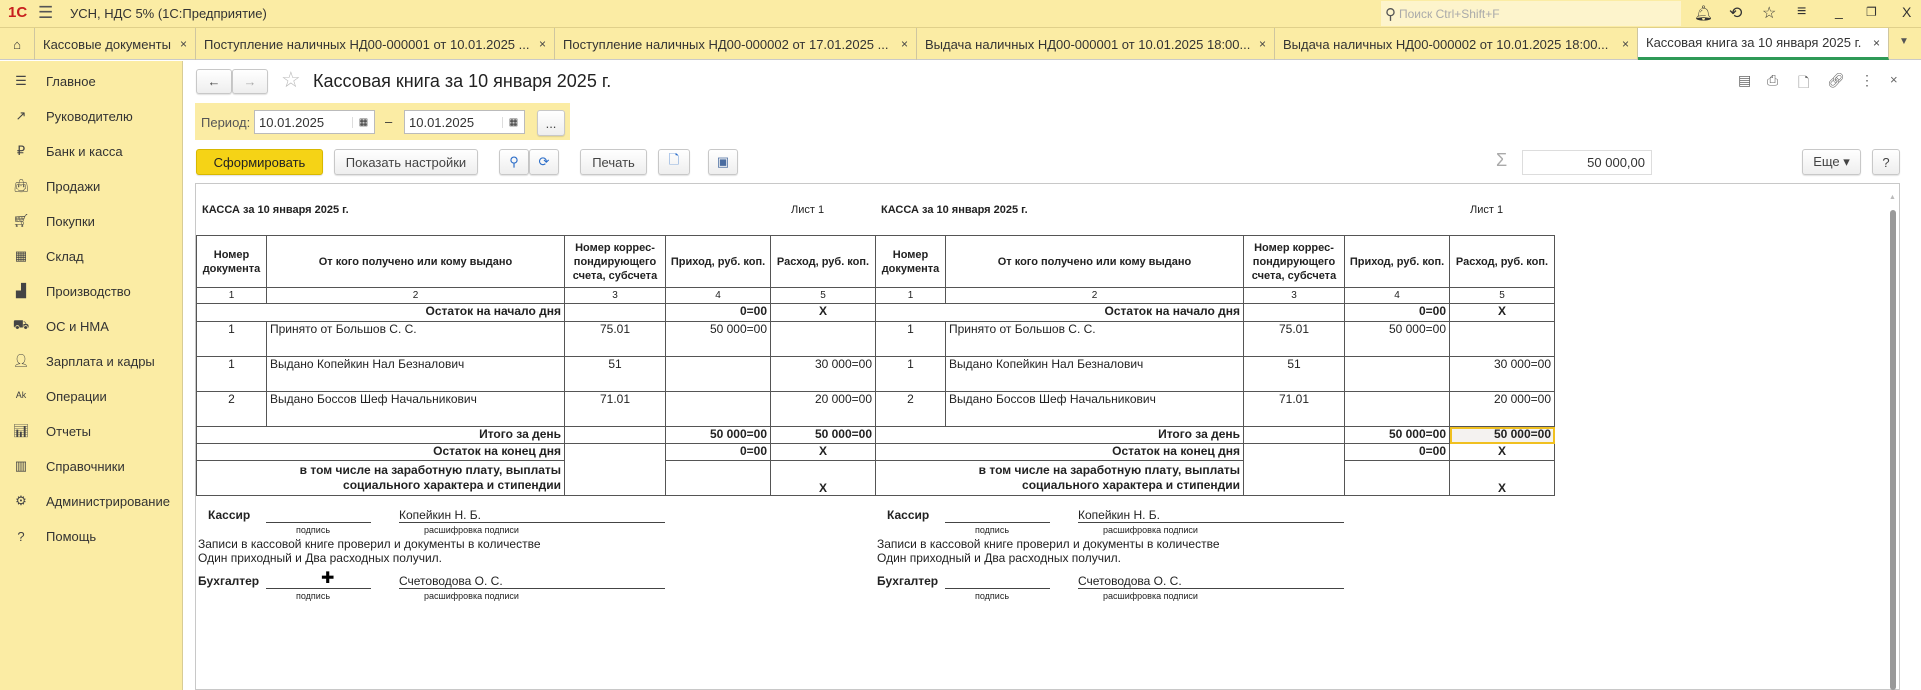 Image resolution: width=1921 pixels, height=690 pixels. I want to click on back-button: ←, so click(214, 81).